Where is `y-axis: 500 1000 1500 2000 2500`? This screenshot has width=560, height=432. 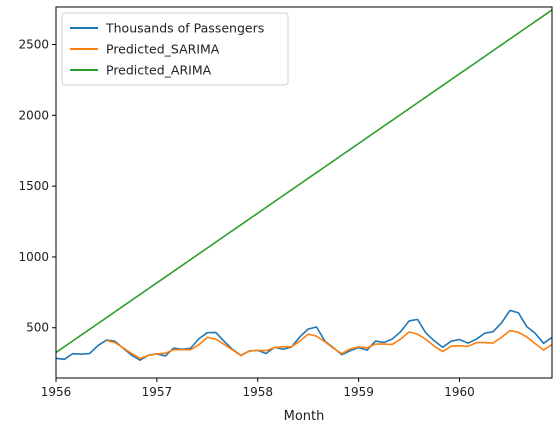
y-axis: 500 1000 1500 2000 2500 is located at coordinates (37, 186).